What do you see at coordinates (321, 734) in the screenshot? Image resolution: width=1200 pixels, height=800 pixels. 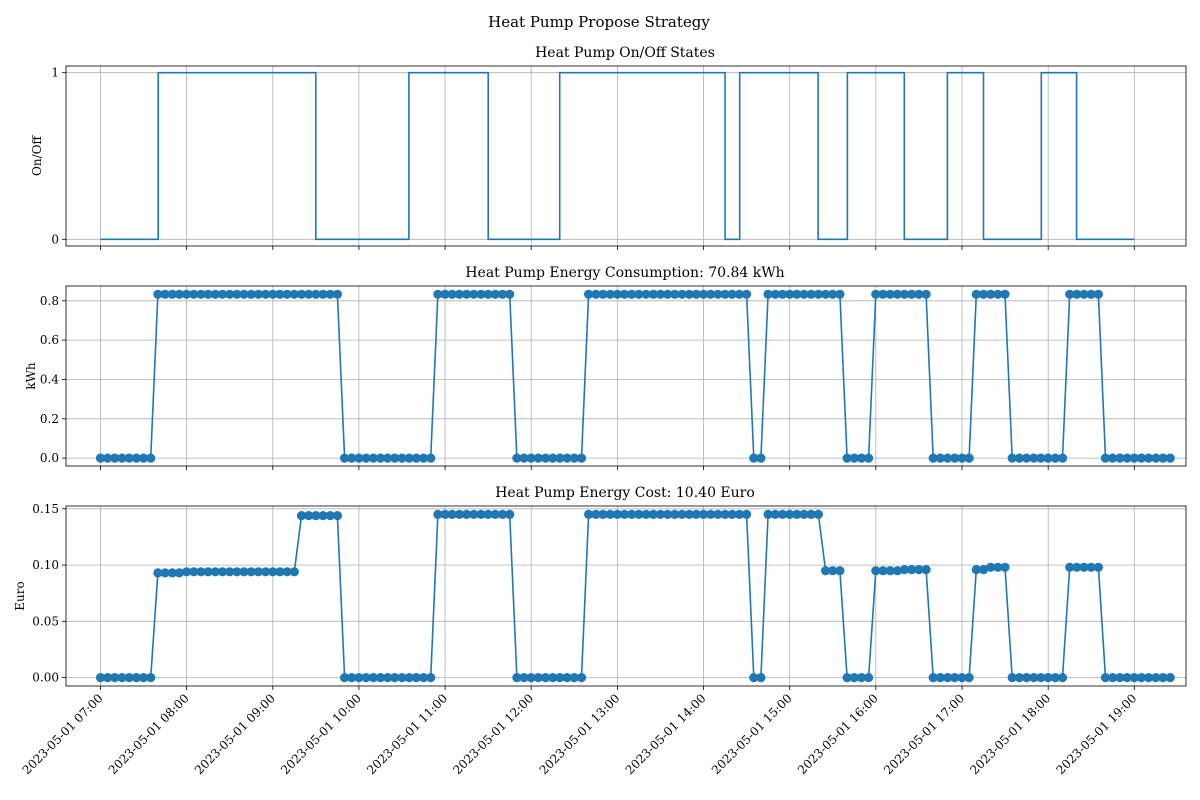 I see `x-tick-label: 2023-05-01 10:00` at bounding box center [321, 734].